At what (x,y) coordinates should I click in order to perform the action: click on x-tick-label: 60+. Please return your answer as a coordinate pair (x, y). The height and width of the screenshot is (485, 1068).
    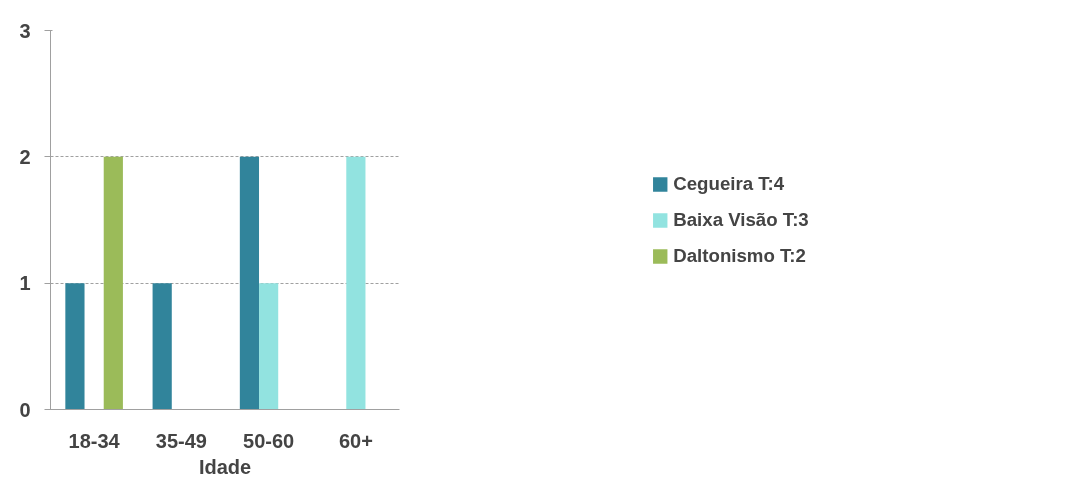
    Looking at the image, I should click on (355, 440).